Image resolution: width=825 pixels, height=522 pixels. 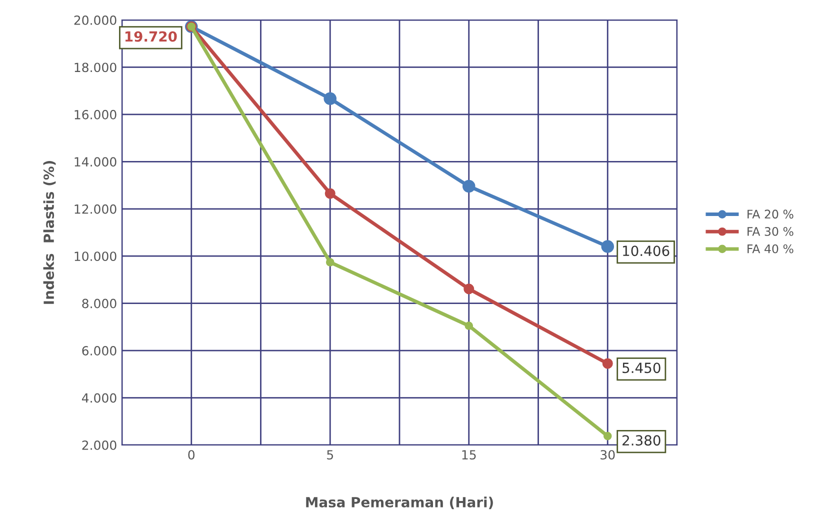 What do you see at coordinates (49, 232) in the screenshot?
I see `y-axis-title: Indeks Plastis (%)` at bounding box center [49, 232].